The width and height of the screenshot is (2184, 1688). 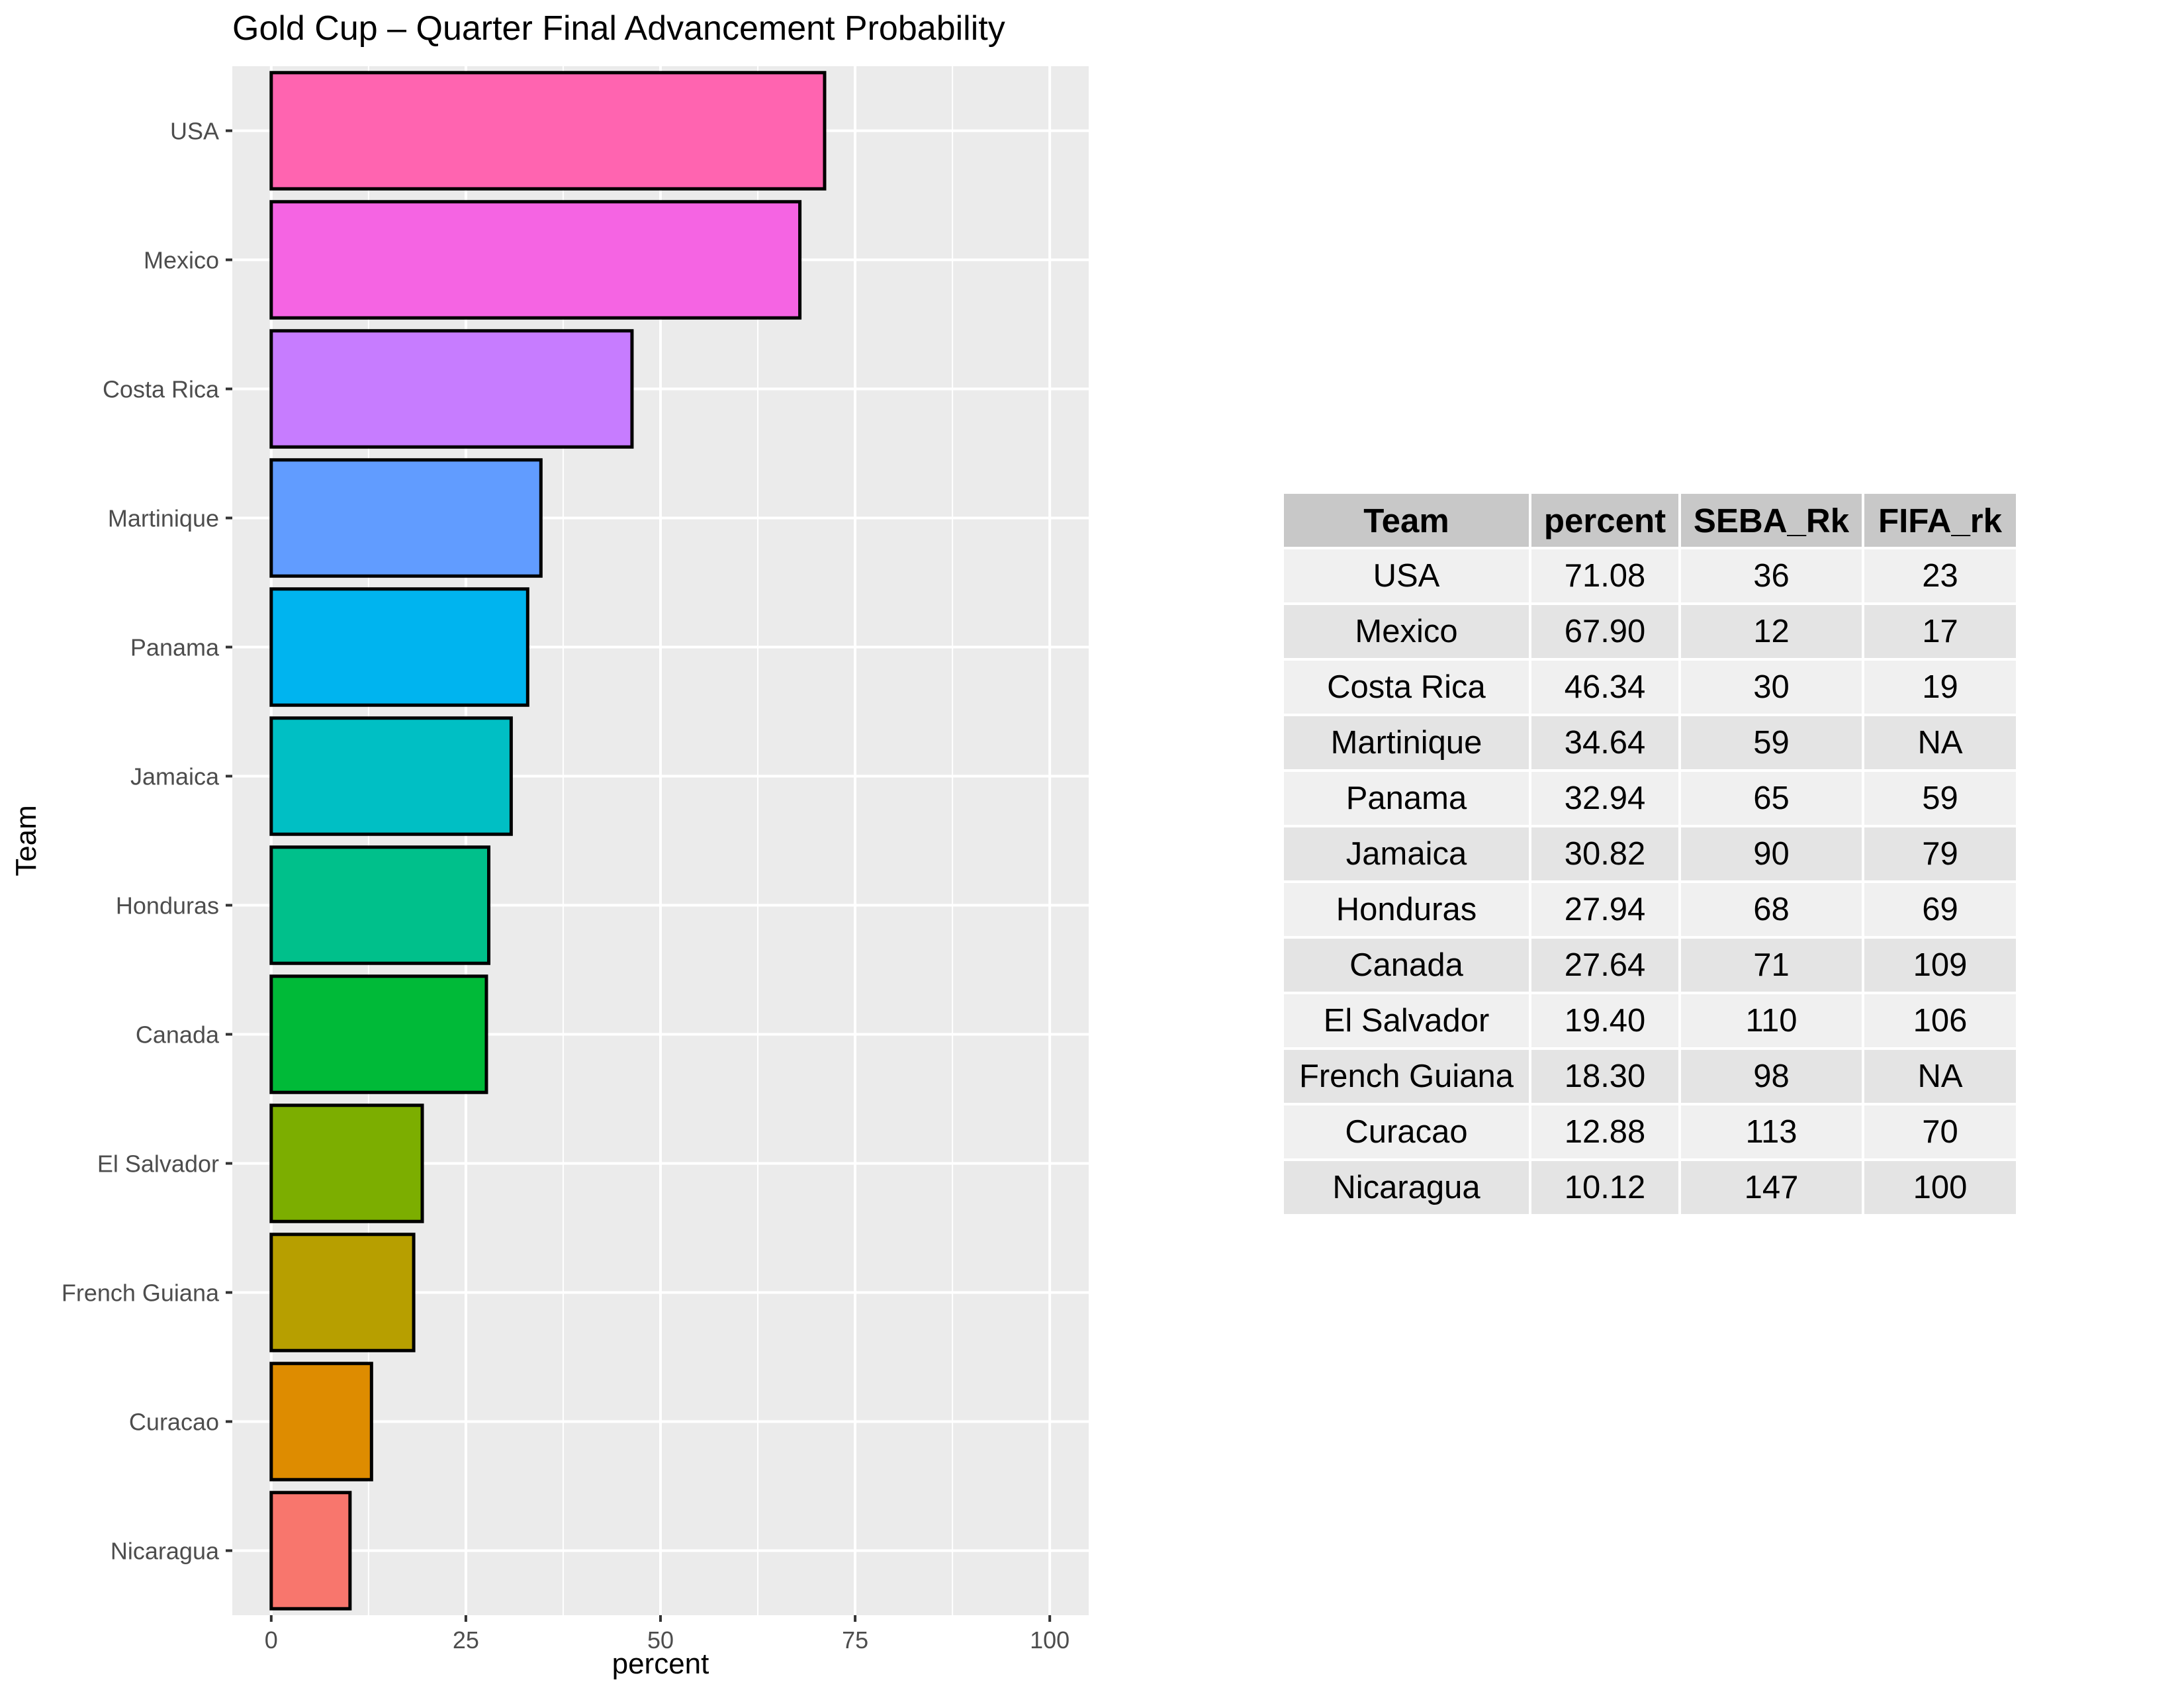 I want to click on table-row: Curacao 12.88 113 70, so click(x=1650, y=1131).